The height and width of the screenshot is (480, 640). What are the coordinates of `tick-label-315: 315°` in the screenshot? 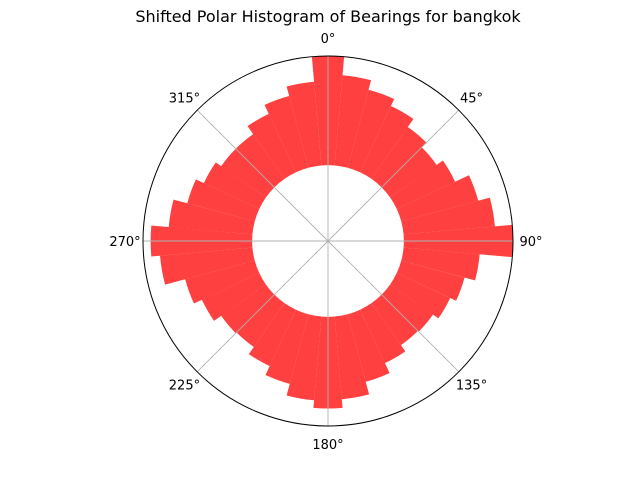 It's located at (184, 98).